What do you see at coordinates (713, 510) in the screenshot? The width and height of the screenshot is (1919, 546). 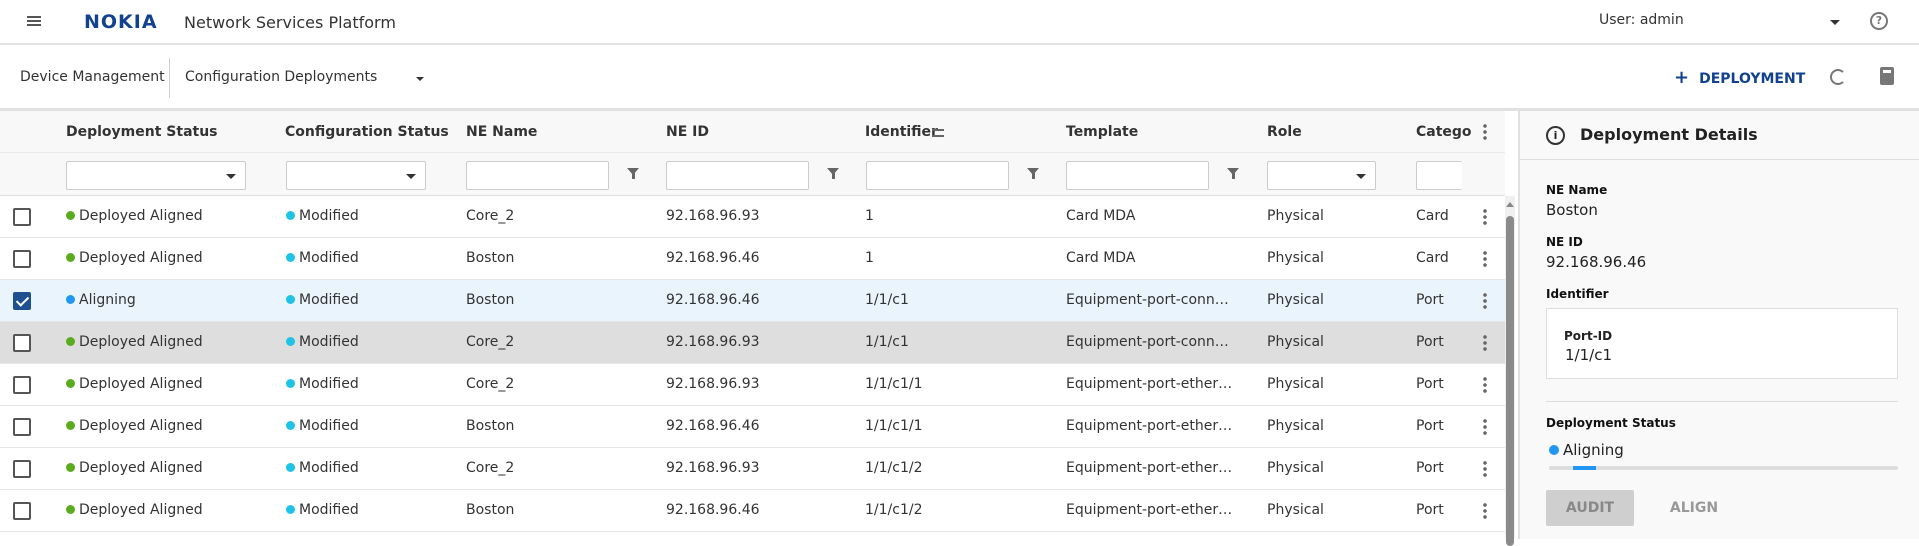 I see `cell-ne-id: 92.168.96.46` at bounding box center [713, 510].